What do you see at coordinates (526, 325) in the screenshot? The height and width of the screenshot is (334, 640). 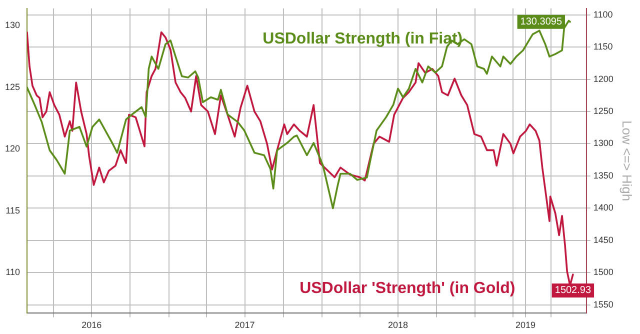 I see `x-tick-label: 2019` at bounding box center [526, 325].